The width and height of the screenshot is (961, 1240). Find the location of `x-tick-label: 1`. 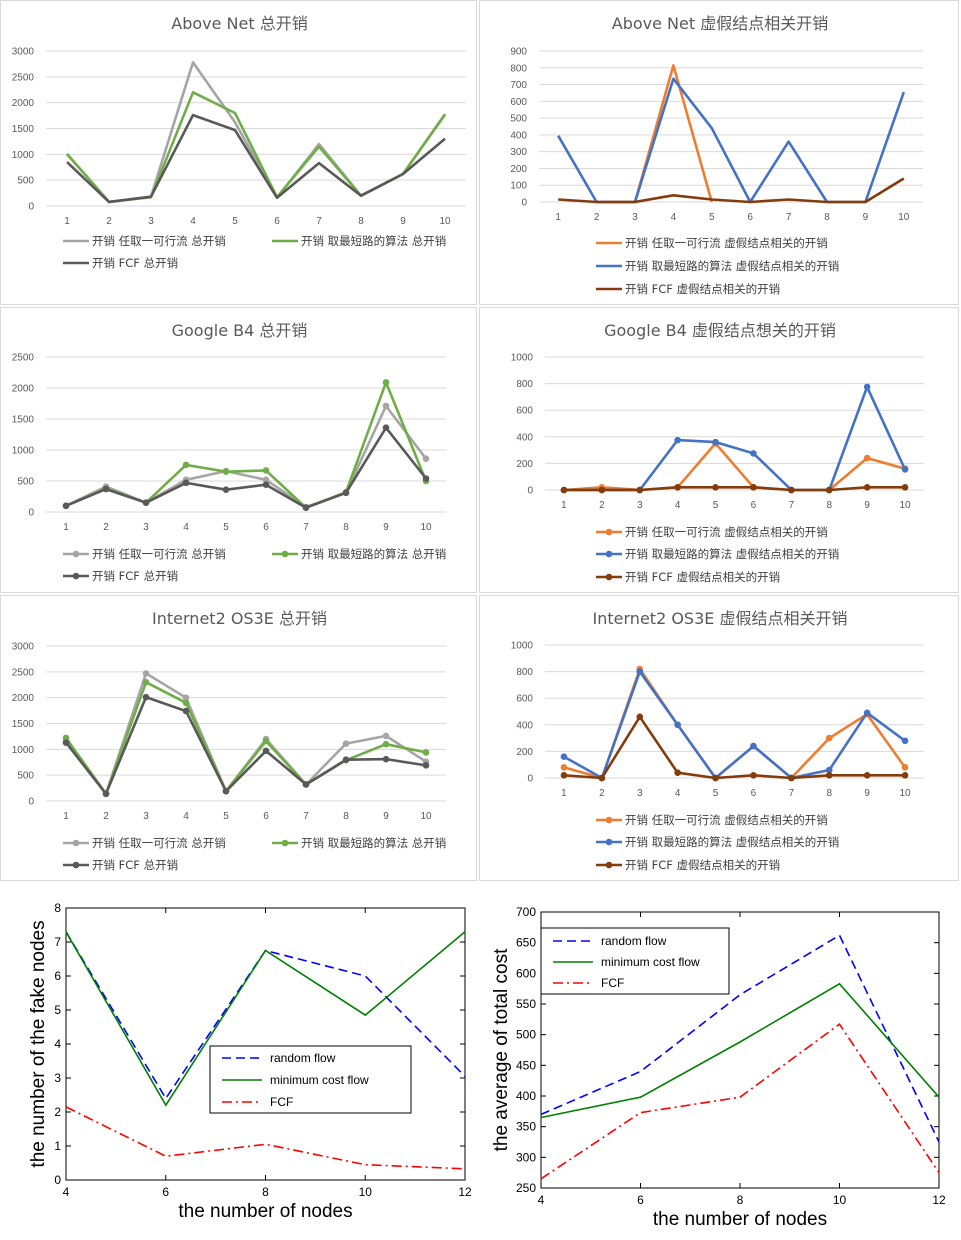

x-tick-label: 1 is located at coordinates (66, 527).